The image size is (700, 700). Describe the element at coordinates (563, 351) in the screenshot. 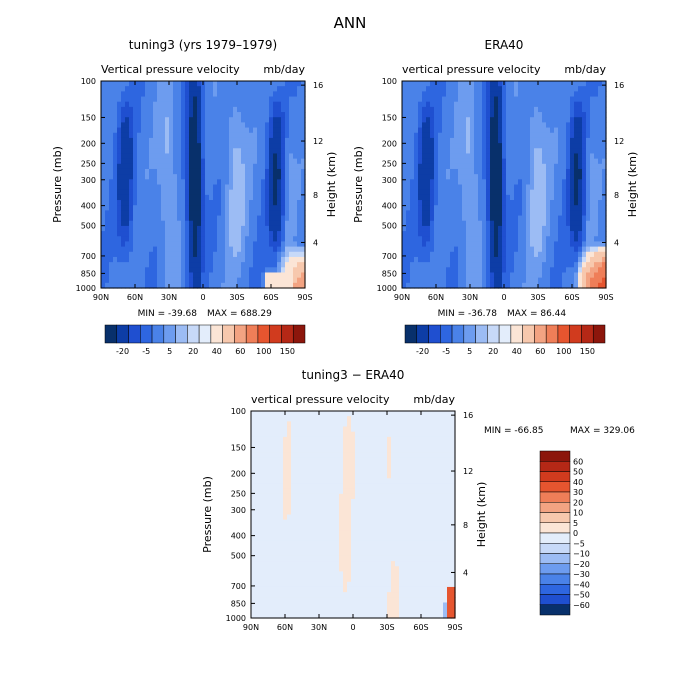

I see `obs-colorbar-label: 100` at that location.